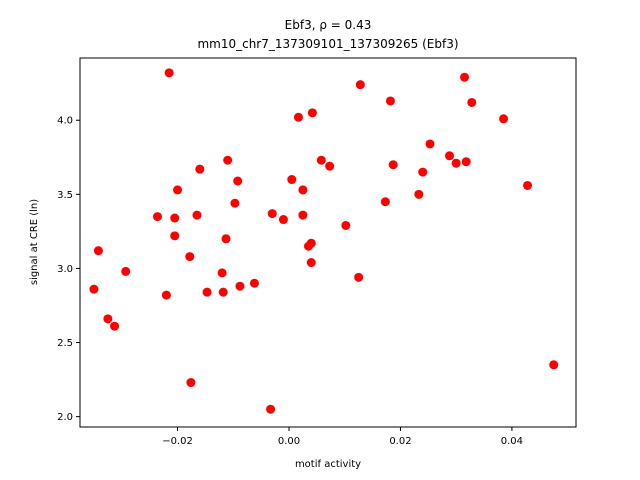  What do you see at coordinates (177, 441) in the screenshot?
I see `x-tick-label-0: −0.02` at bounding box center [177, 441].